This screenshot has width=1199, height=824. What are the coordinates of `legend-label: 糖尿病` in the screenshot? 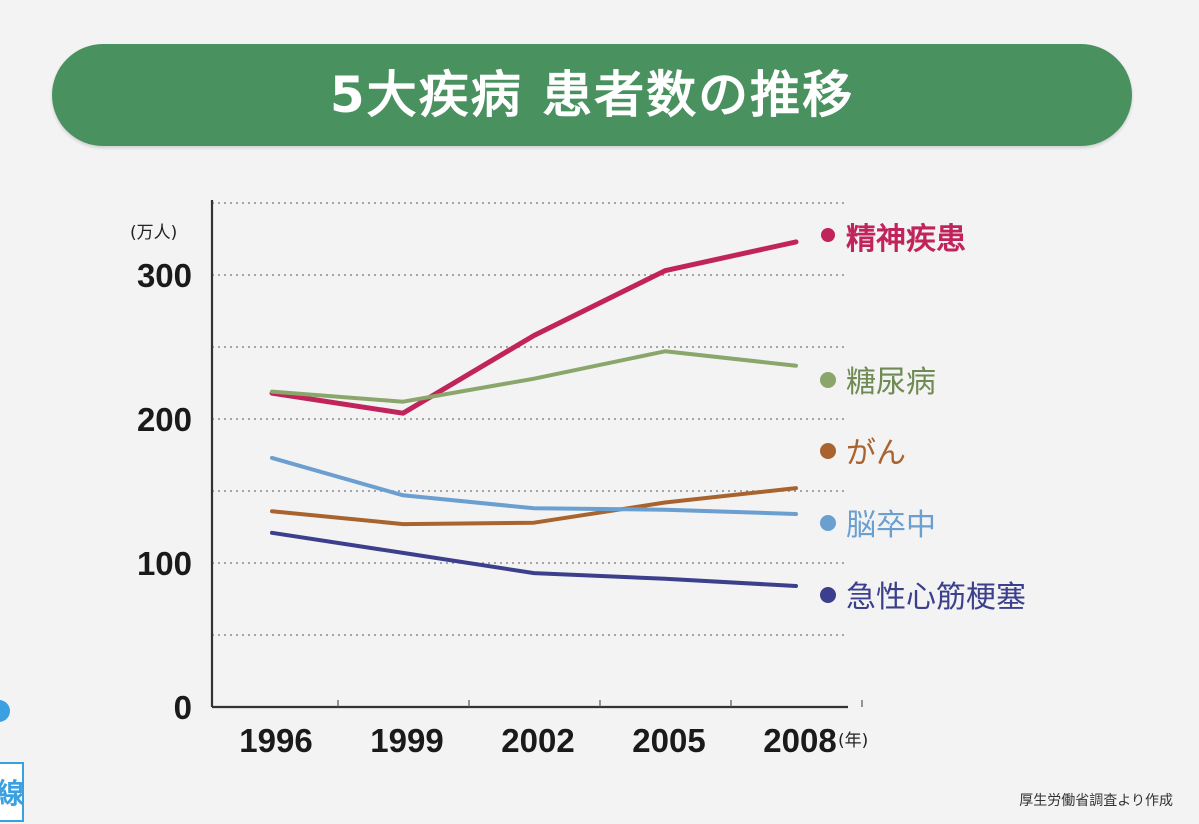 It's located at (891, 382).